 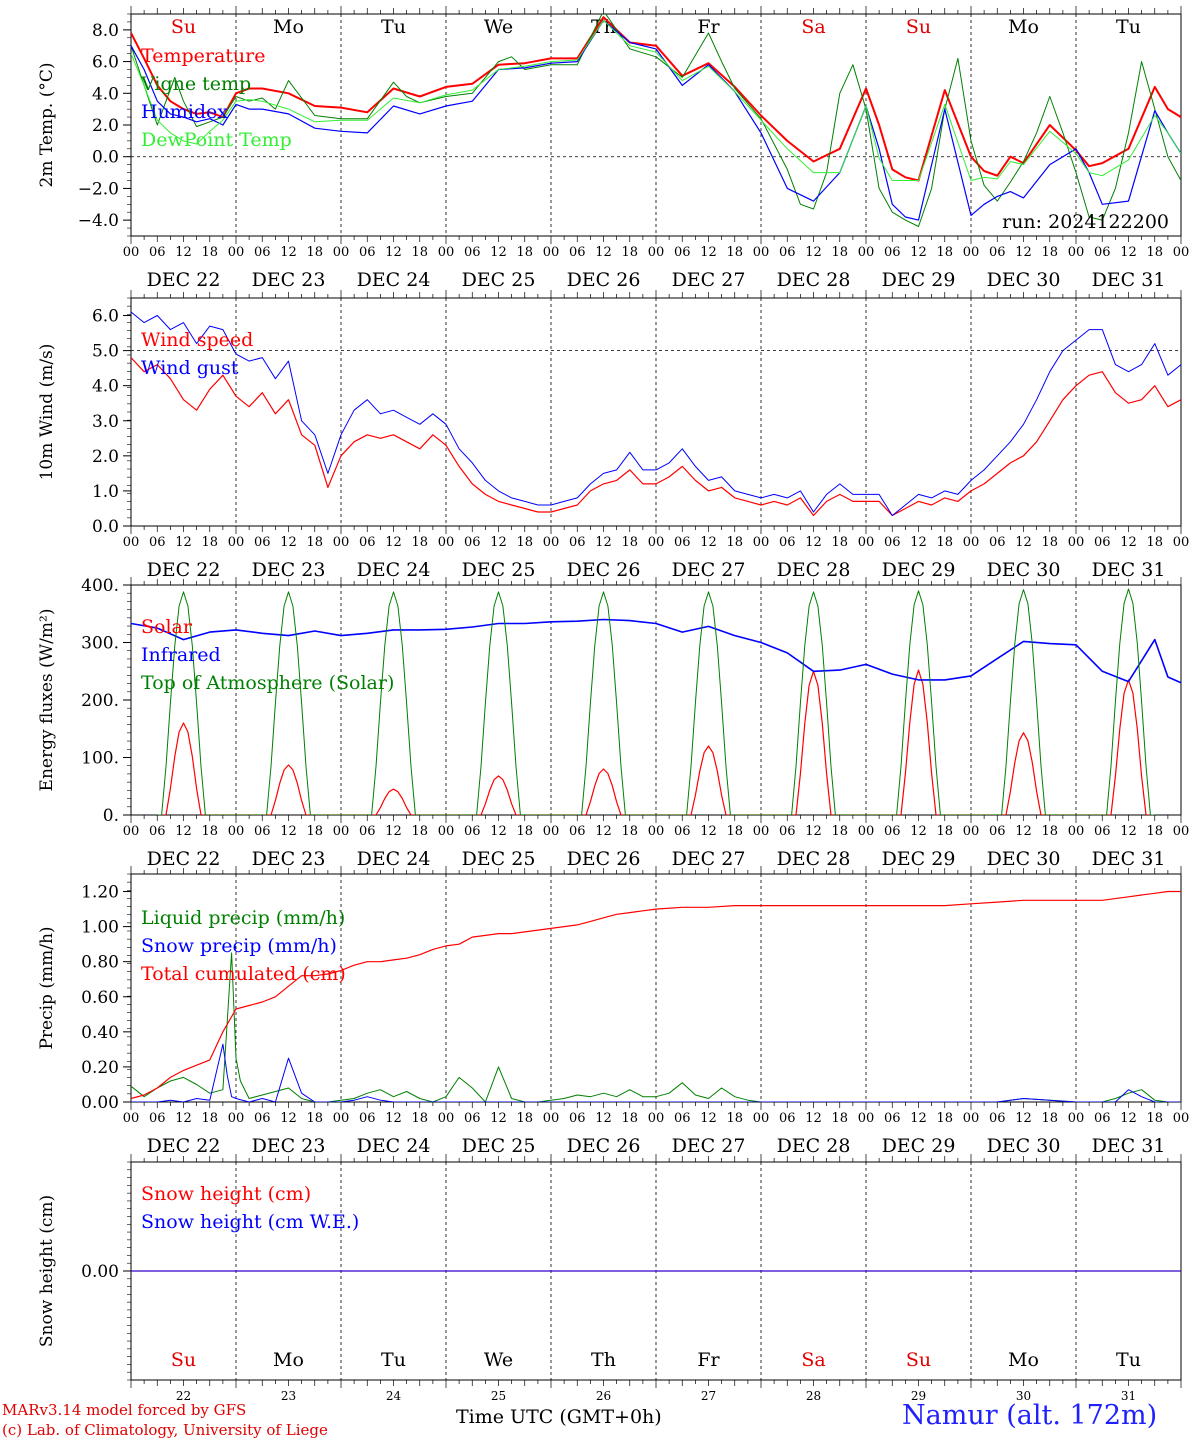 I want to click on weekday-label: Mo, so click(x=288, y=27).